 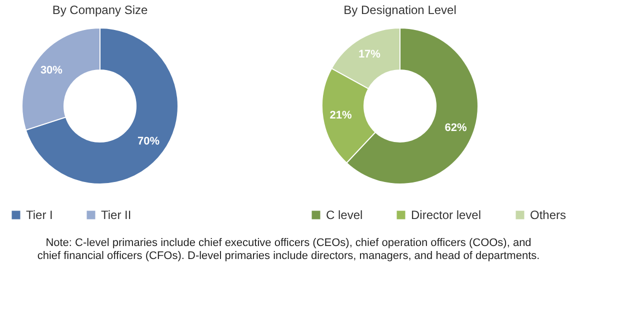 What do you see at coordinates (344, 215) in the screenshot?
I see `legend-label: C level` at bounding box center [344, 215].